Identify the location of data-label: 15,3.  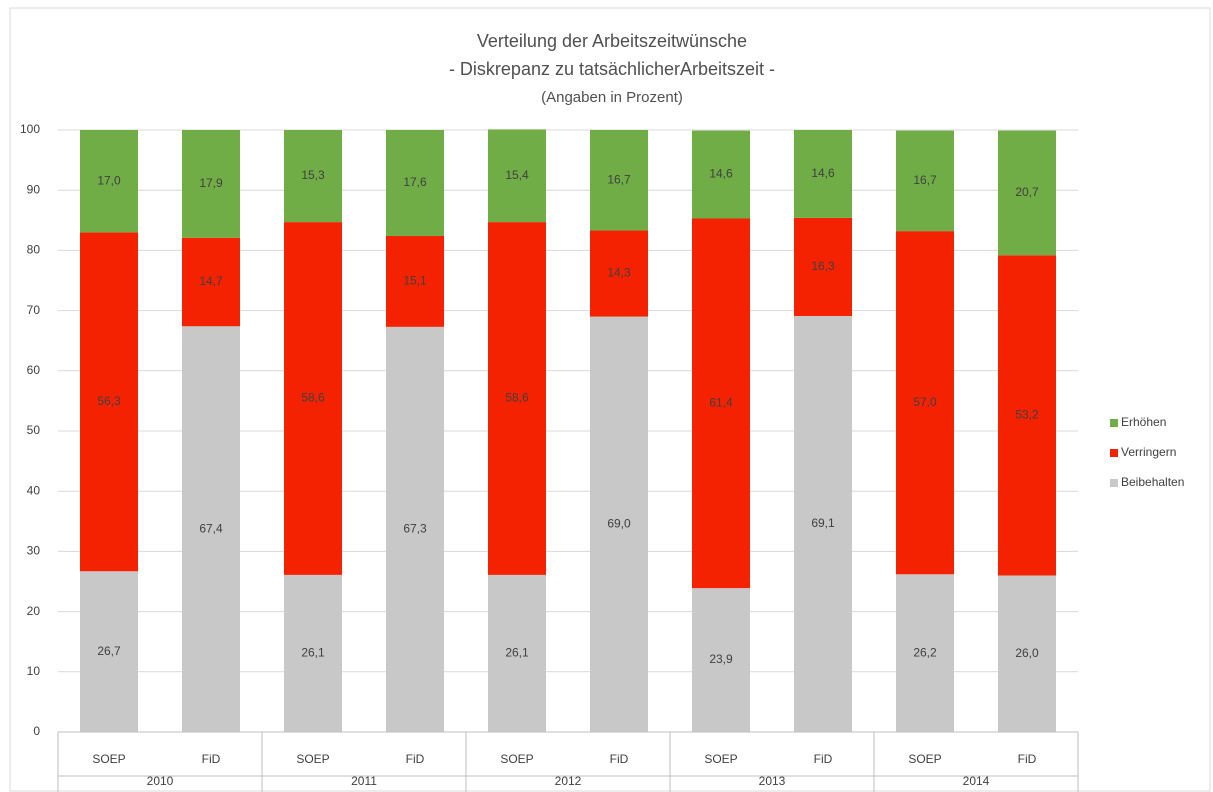
(313, 175).